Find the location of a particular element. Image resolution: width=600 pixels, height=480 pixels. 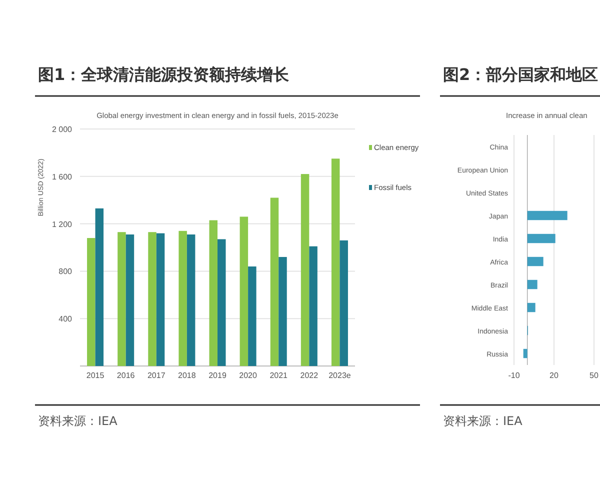

x-tick-label: 2021 is located at coordinates (279, 375).